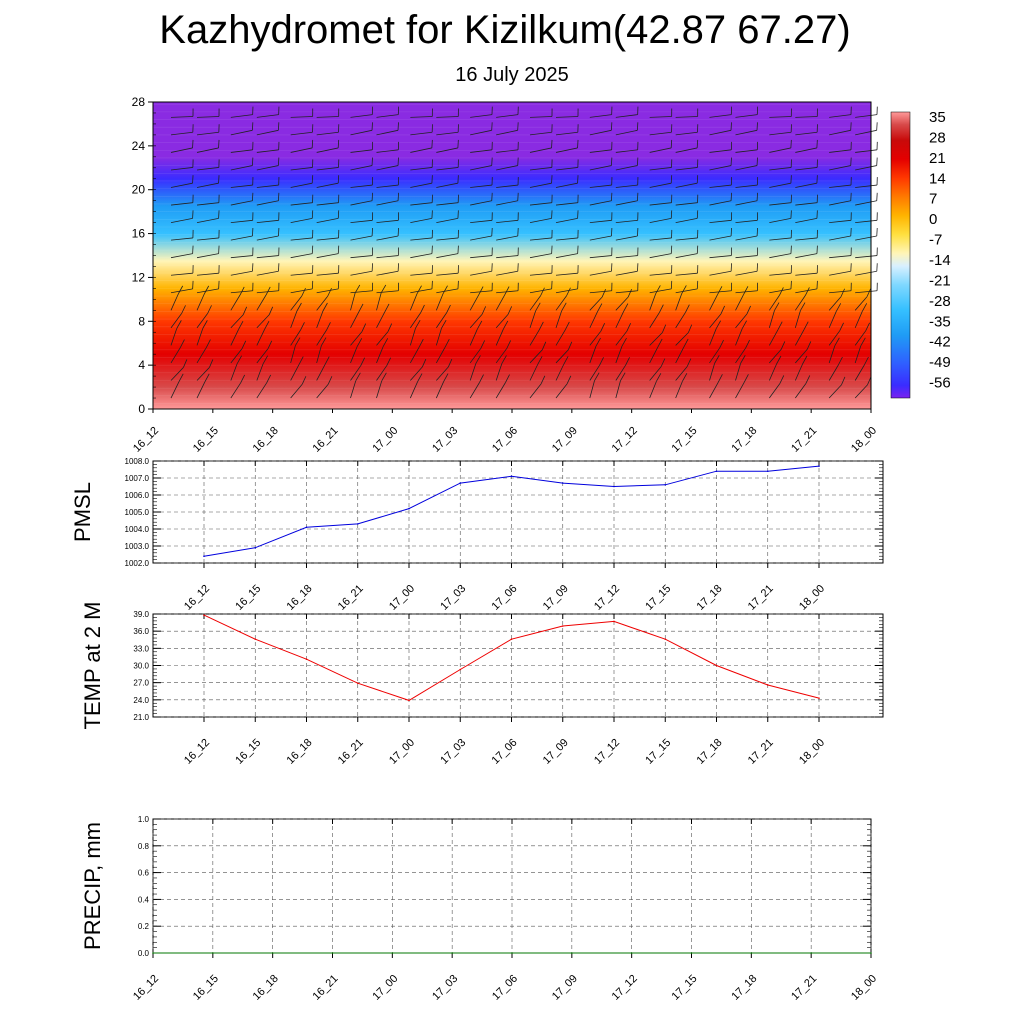 Image resolution: width=1024 pixels, height=1024 pixels. I want to click on heatmap-x-tick-label: 16_15, so click(206, 440).